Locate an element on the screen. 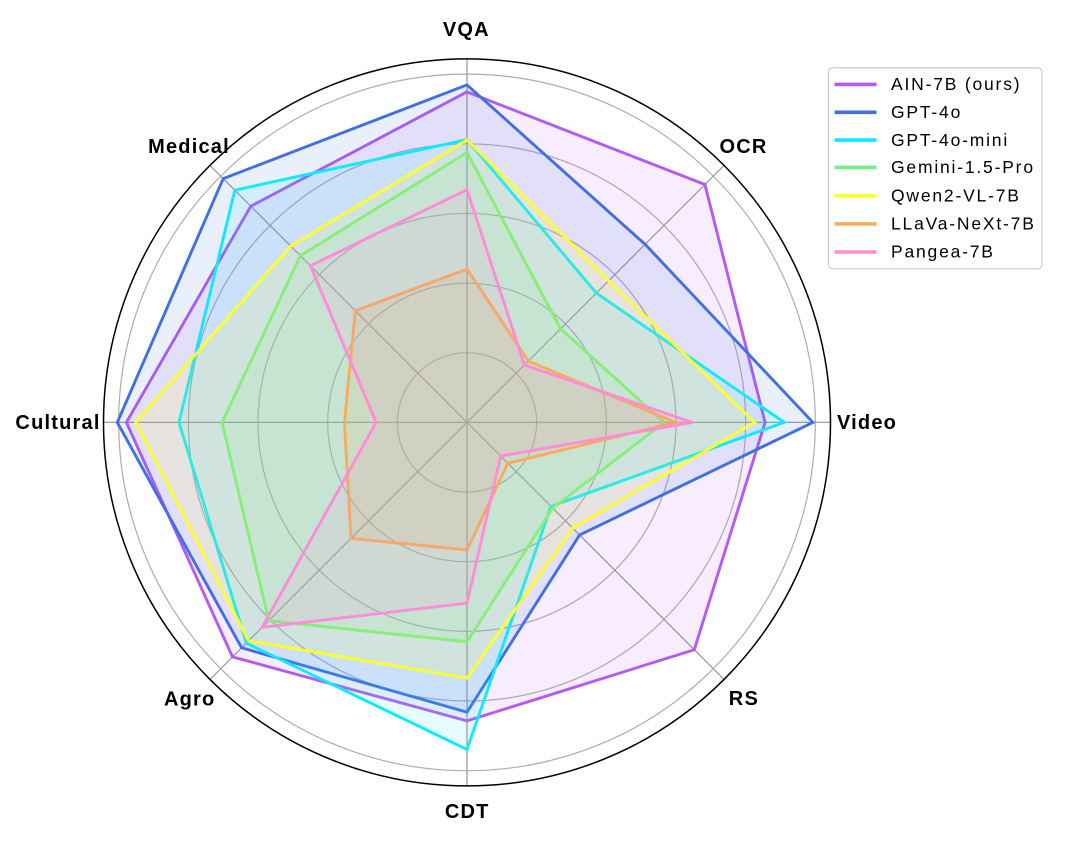  svg-text: RS is located at coordinates (744, 699).